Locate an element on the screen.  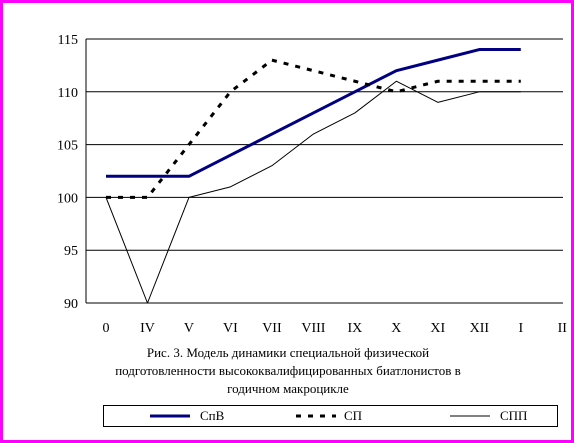
legend-label-spv: СпВ is located at coordinates (212, 415).